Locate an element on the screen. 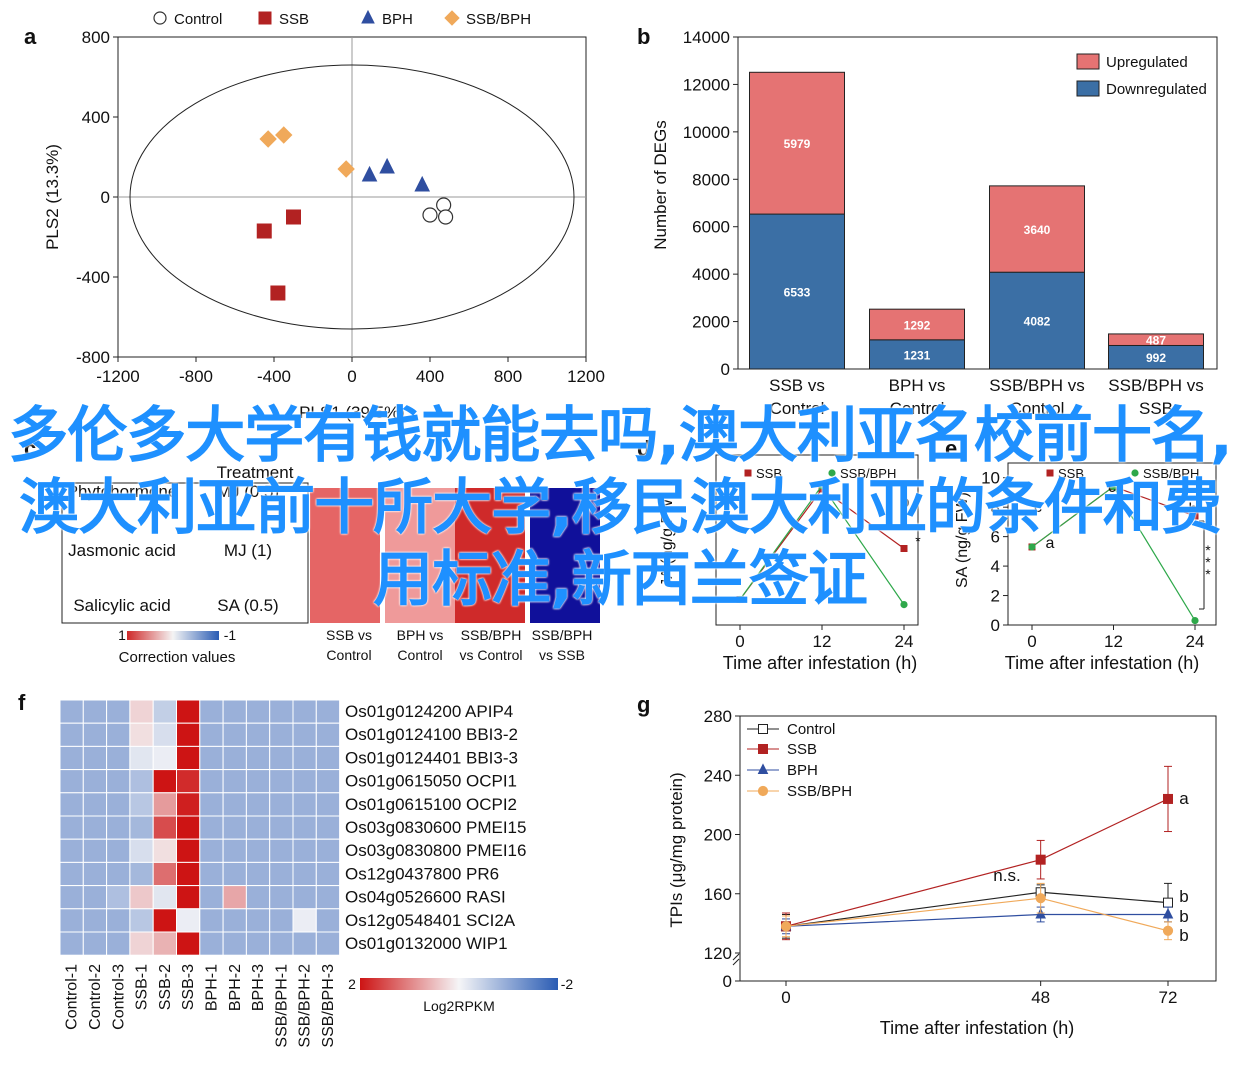 This screenshot has height=1083, width=1240. x-tick-label-a: -1200 is located at coordinates (117, 376).